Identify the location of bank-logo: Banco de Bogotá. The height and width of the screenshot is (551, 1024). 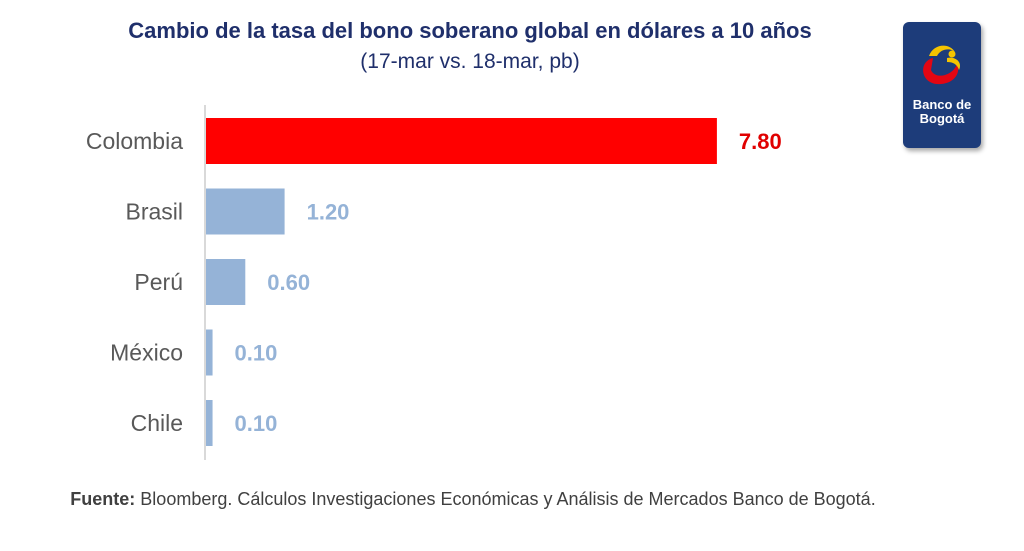
(942, 85).